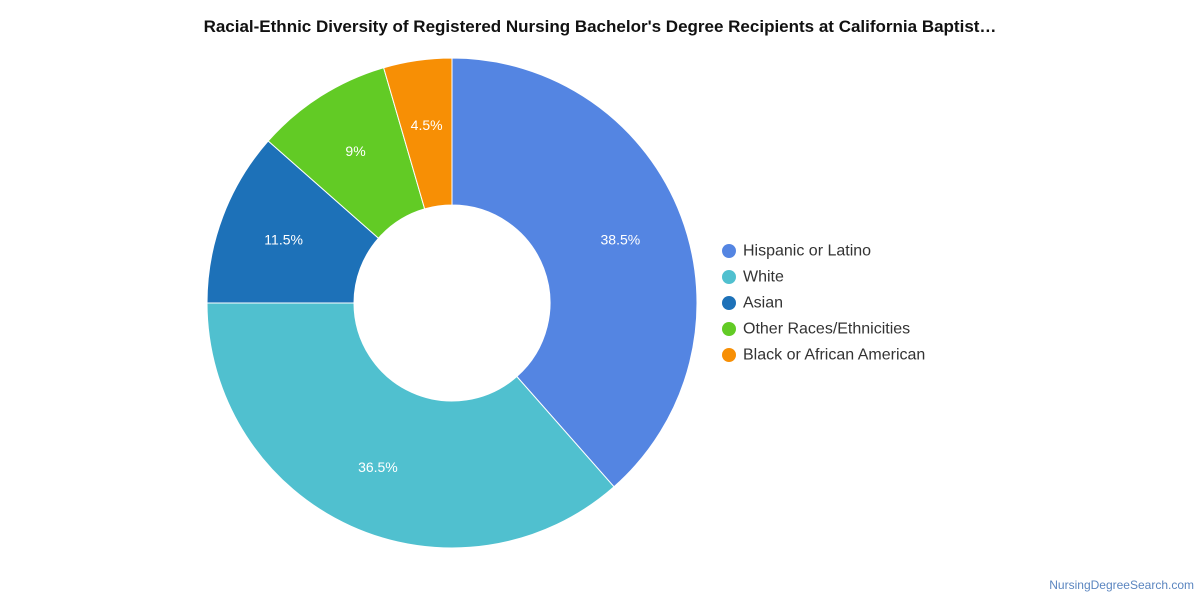  What do you see at coordinates (729, 251) in the screenshot?
I see `legend-swatch-hispanic-or-latino` at bounding box center [729, 251].